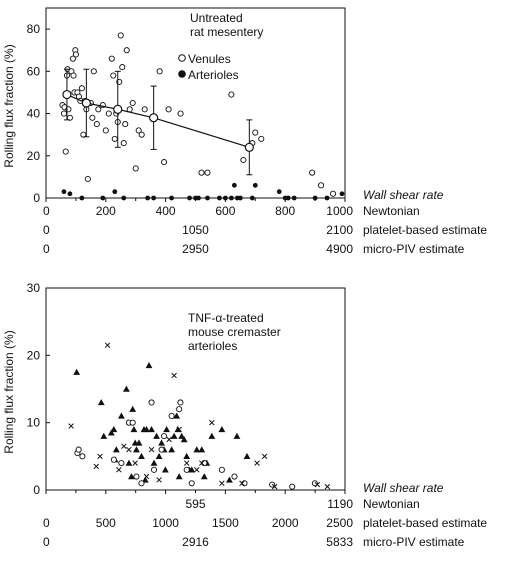 The height and width of the screenshot is (569, 505). Describe the element at coordinates (106, 211) in the screenshot. I see `top-x-scale-1-tick-label: 200` at that location.